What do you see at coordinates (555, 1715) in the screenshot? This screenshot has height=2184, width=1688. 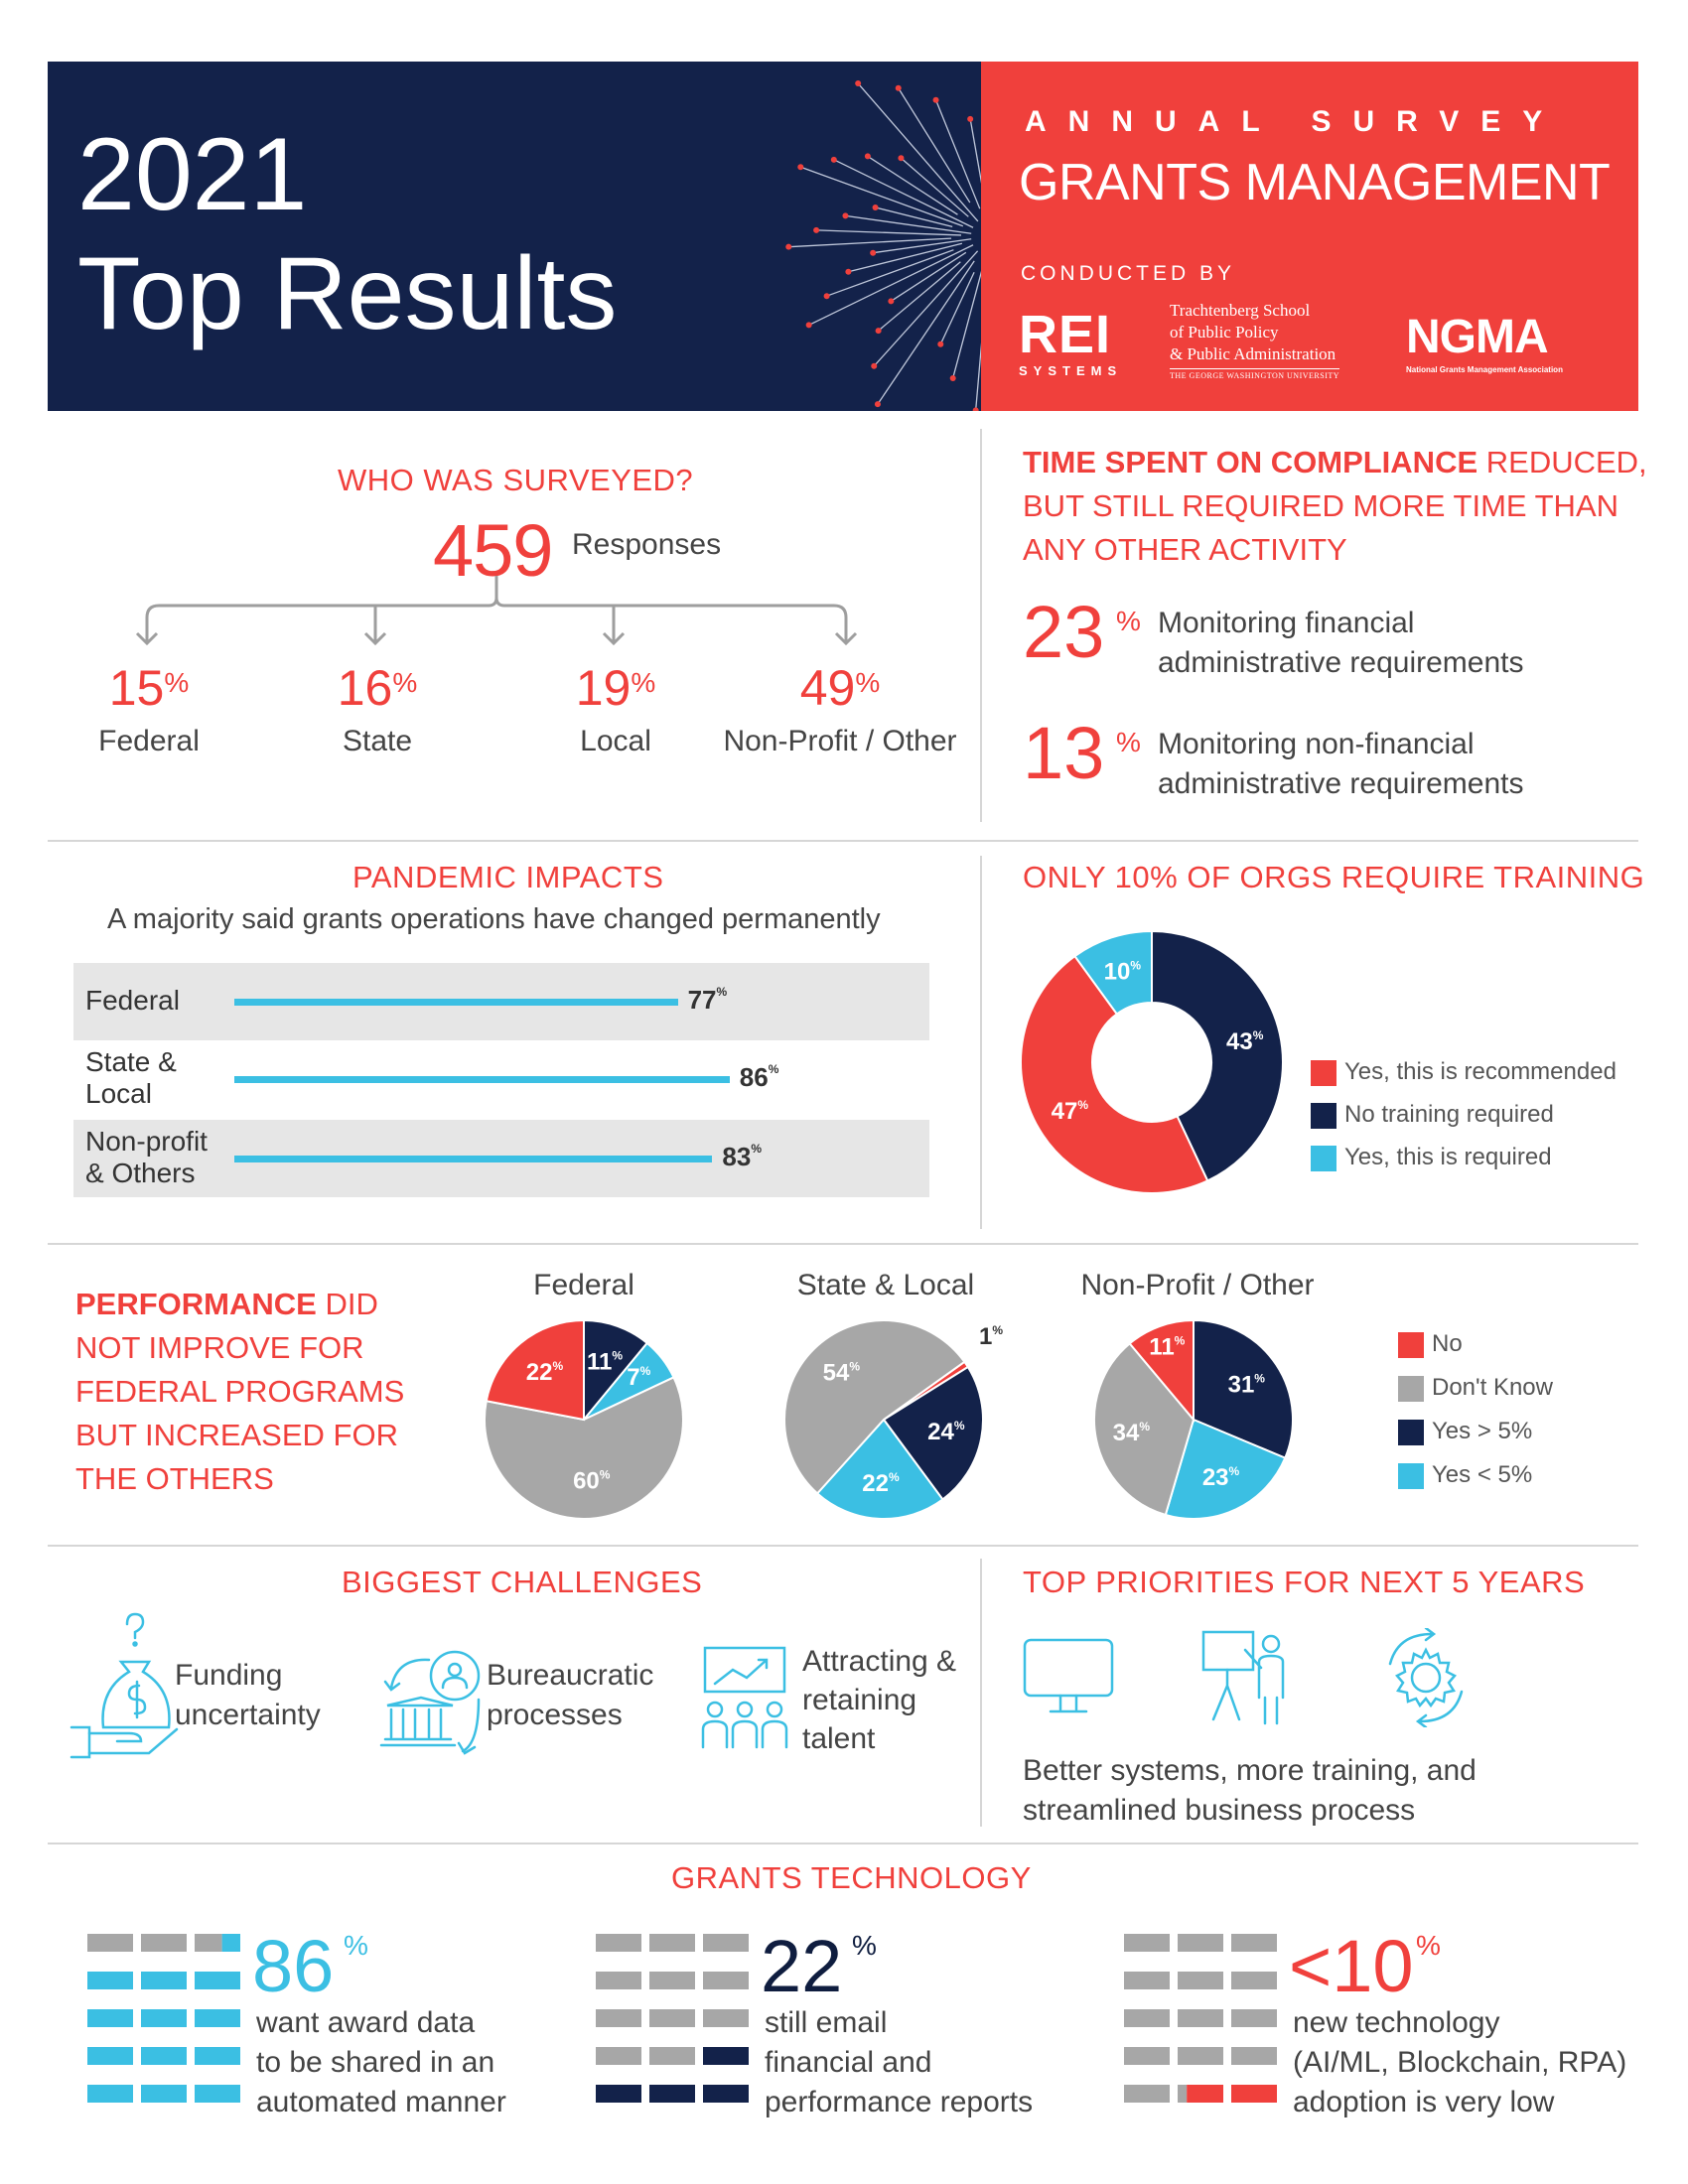 I see `challenge-line2: processes` at bounding box center [555, 1715].